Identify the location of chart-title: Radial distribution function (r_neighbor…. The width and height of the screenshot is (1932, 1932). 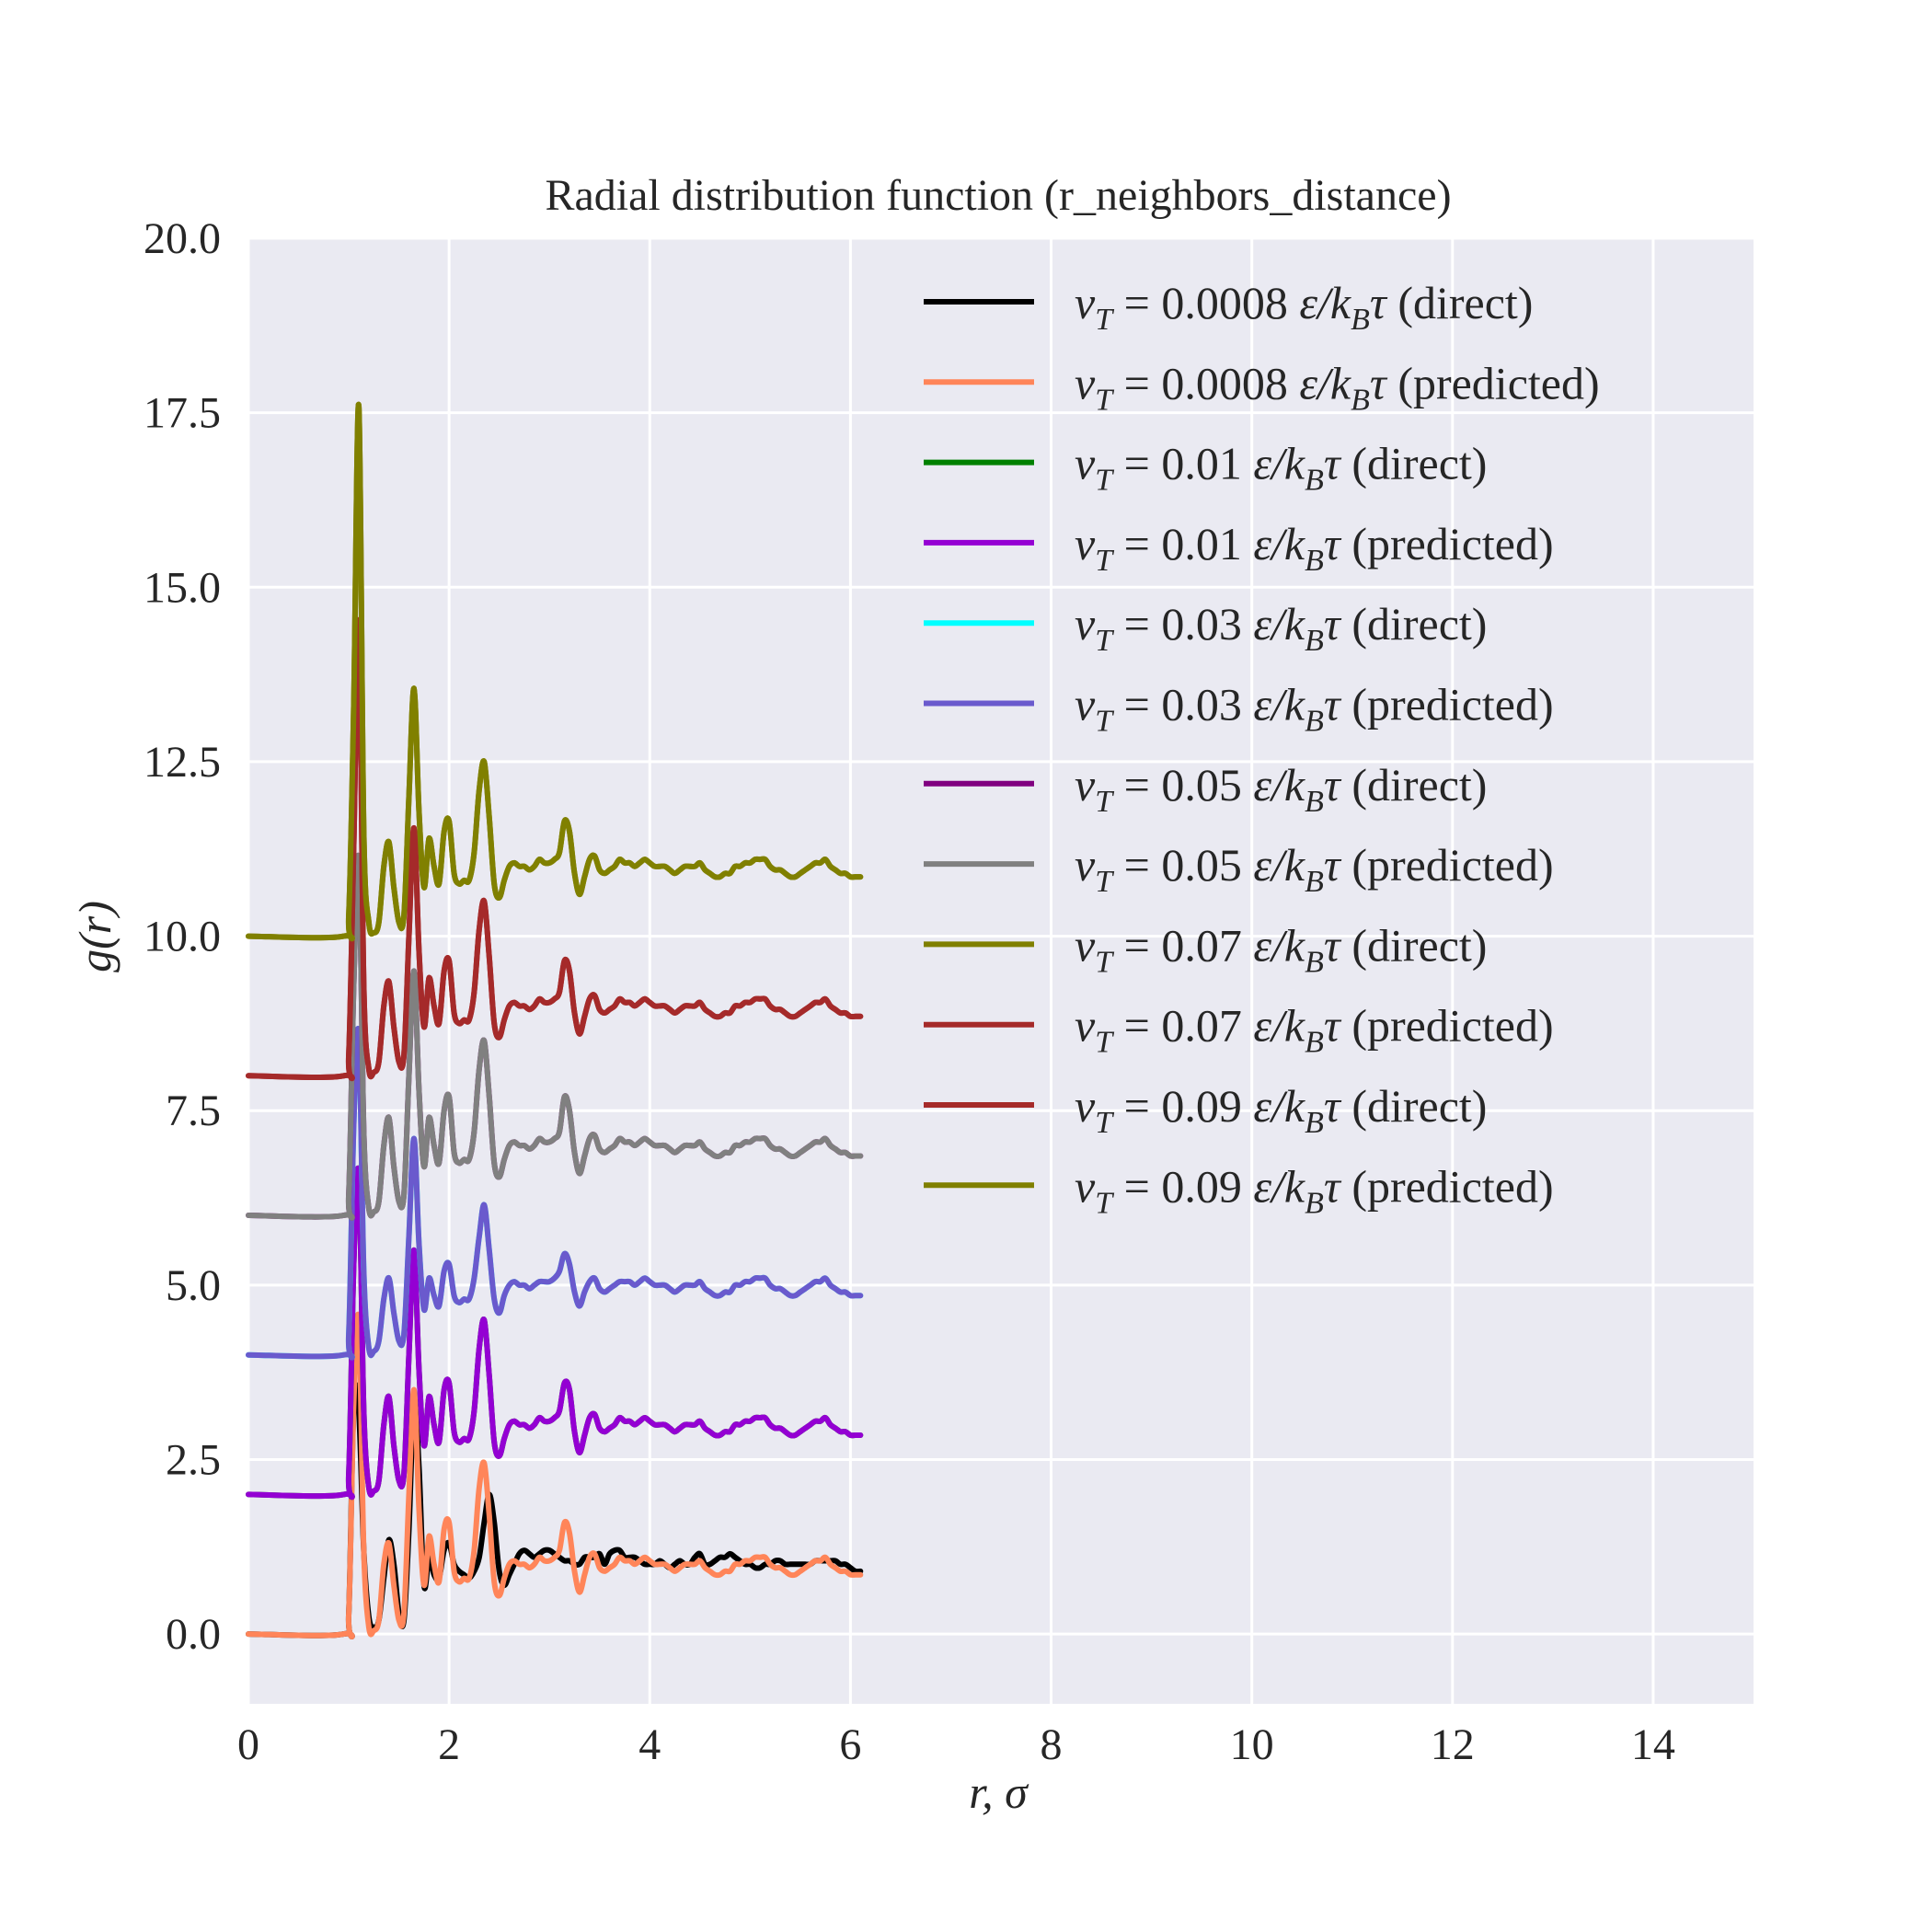
(998, 195).